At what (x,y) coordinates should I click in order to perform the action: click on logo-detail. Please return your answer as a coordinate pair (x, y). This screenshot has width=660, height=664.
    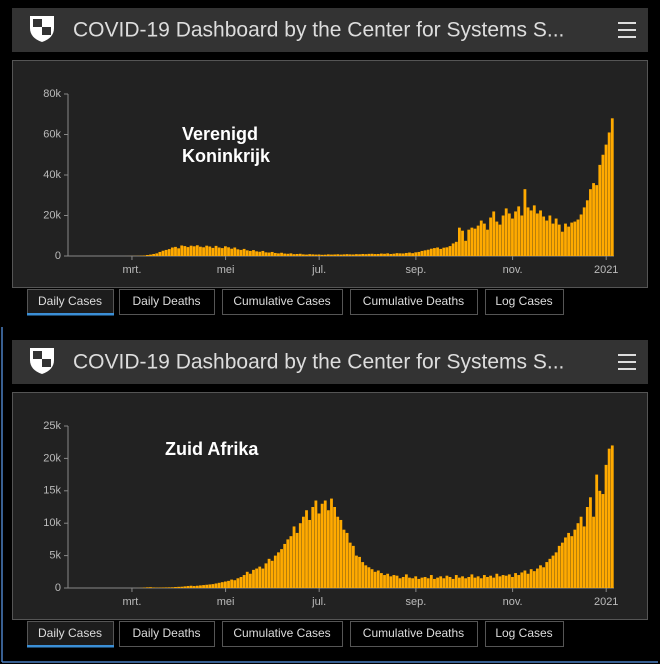
    Looking at the image, I should click on (42, 359).